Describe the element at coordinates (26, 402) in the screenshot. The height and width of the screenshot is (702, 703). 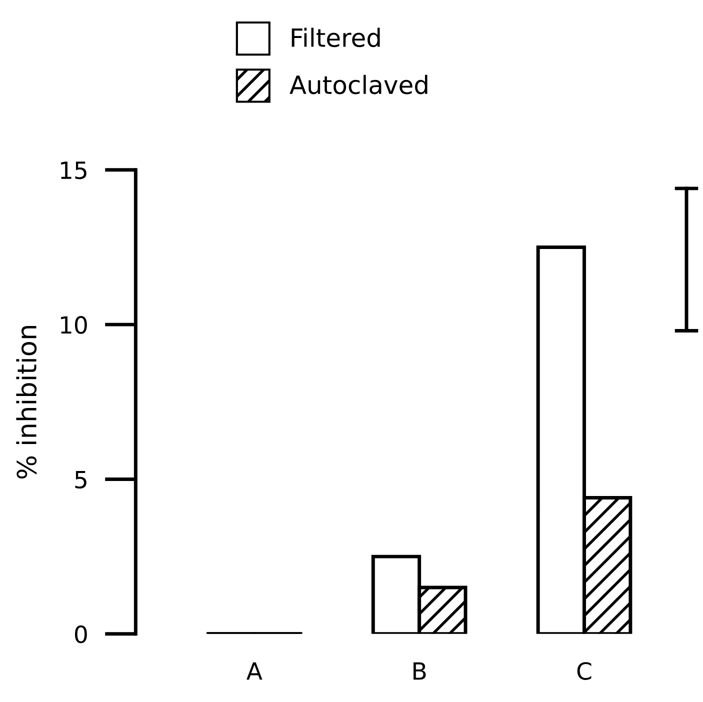
I see `y-axis-title: % inhibition` at that location.